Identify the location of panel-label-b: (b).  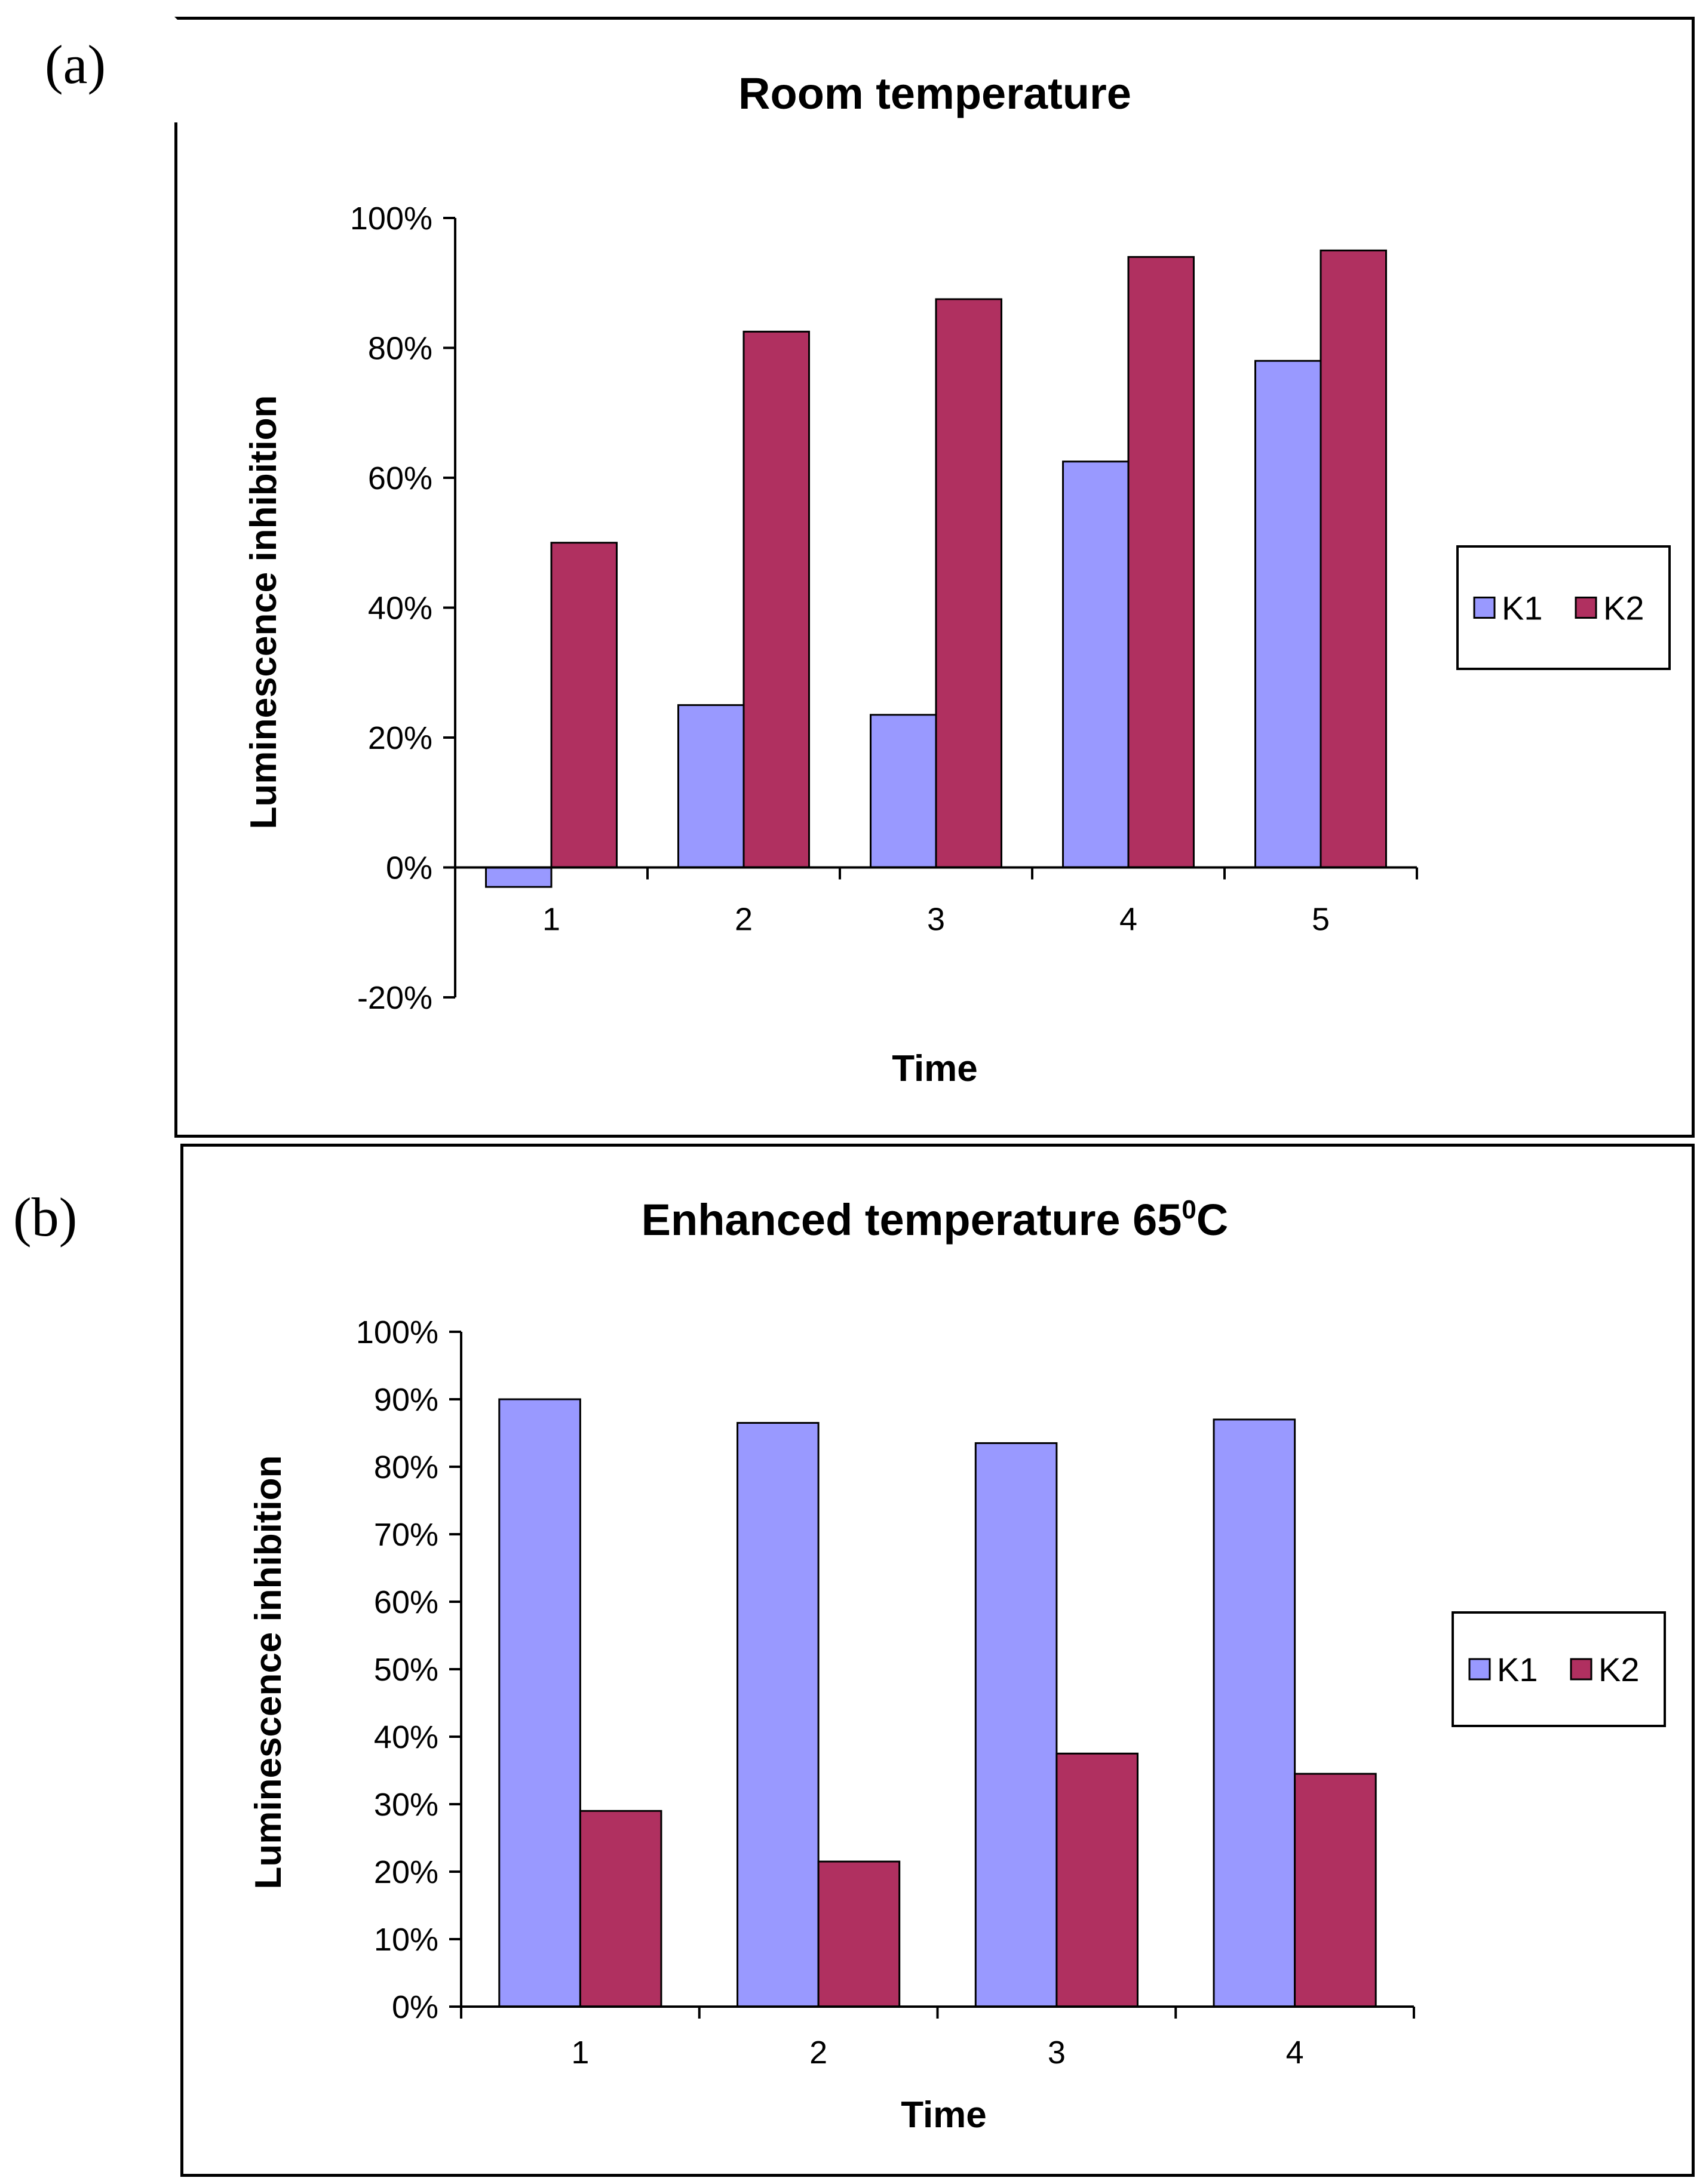
(45, 1217).